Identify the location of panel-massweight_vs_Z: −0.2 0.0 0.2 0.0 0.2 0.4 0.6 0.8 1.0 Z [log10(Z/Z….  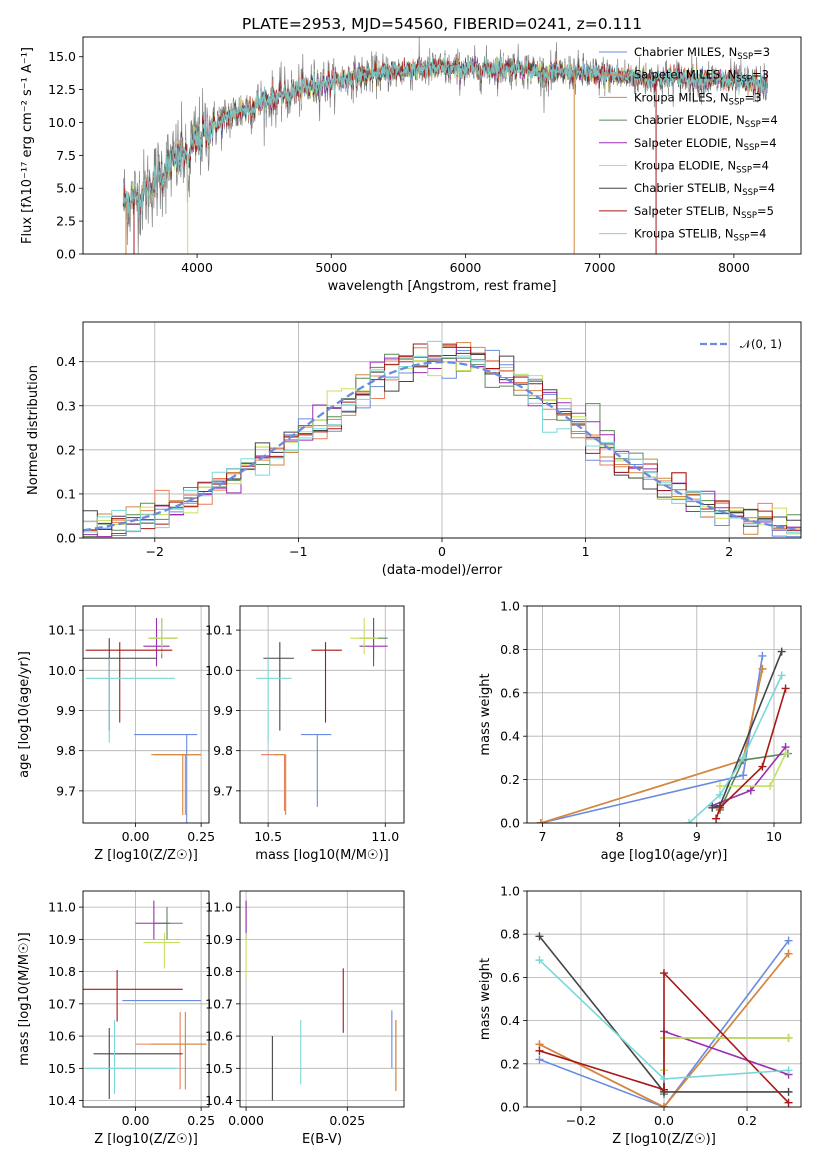
(640, 1015).